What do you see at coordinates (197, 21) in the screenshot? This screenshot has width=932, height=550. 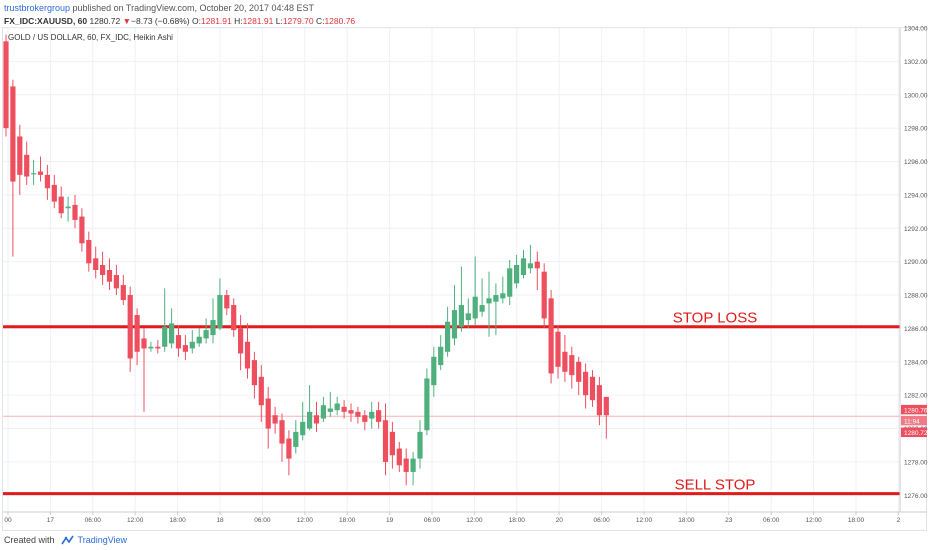 I see `open-label: O:` at bounding box center [197, 21].